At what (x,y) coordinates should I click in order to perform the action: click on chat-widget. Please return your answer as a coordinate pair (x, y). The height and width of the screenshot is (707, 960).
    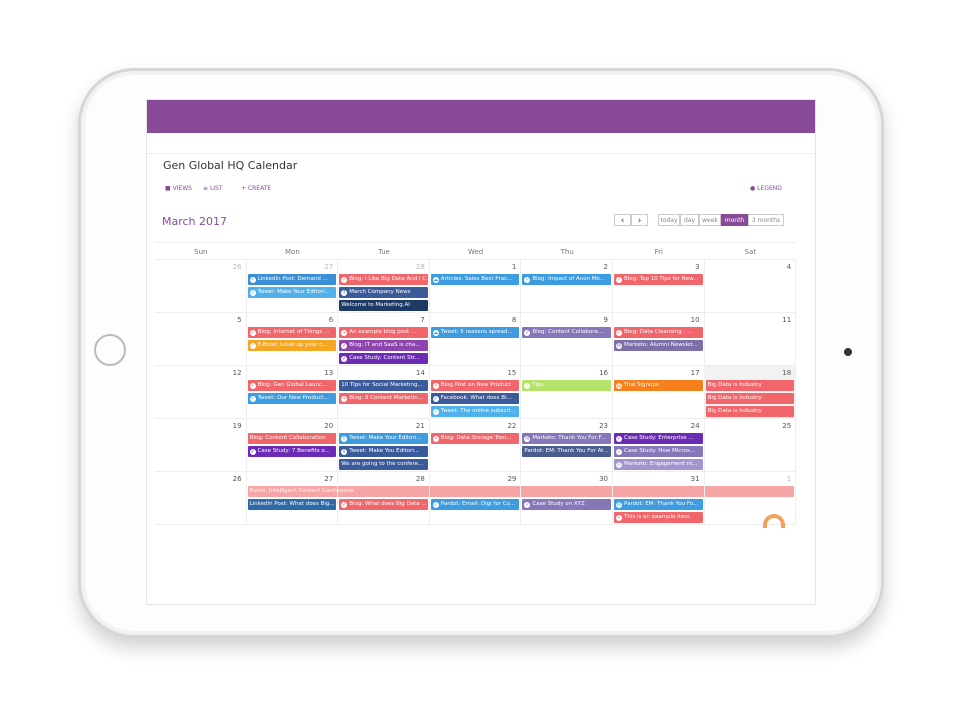
    Looking at the image, I should click on (774, 521).